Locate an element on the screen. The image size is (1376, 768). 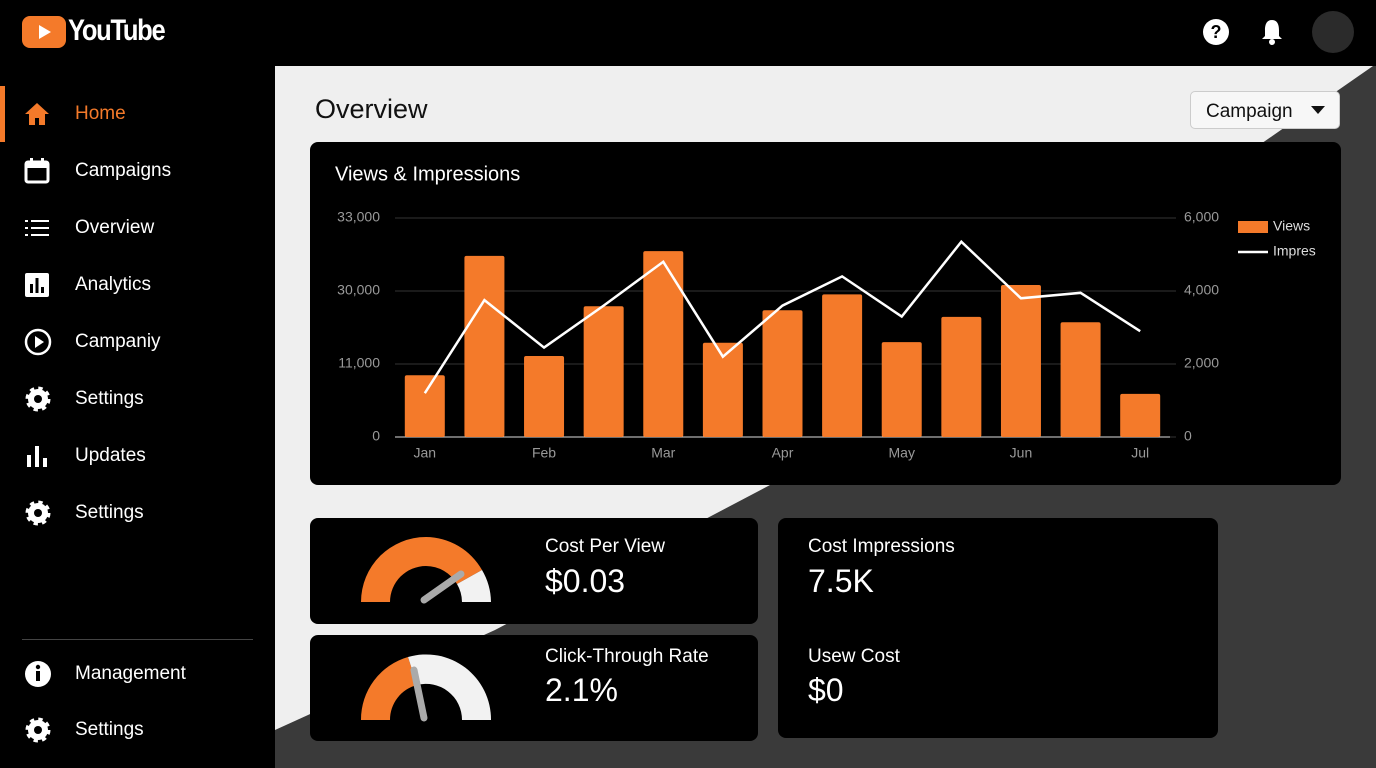
nav-label: Campaniy is located at coordinates (118, 341).